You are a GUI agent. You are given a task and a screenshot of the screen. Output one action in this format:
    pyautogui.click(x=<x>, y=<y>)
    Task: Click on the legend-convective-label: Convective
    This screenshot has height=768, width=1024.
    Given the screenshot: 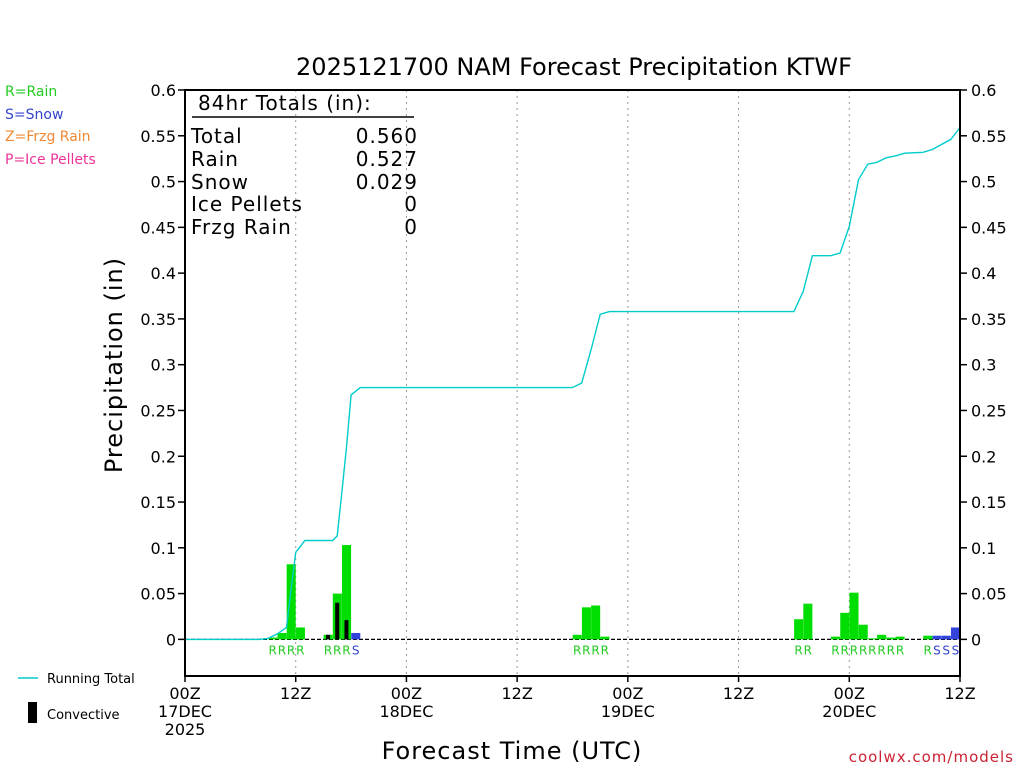 What is the action you would take?
    pyautogui.click(x=83, y=715)
    